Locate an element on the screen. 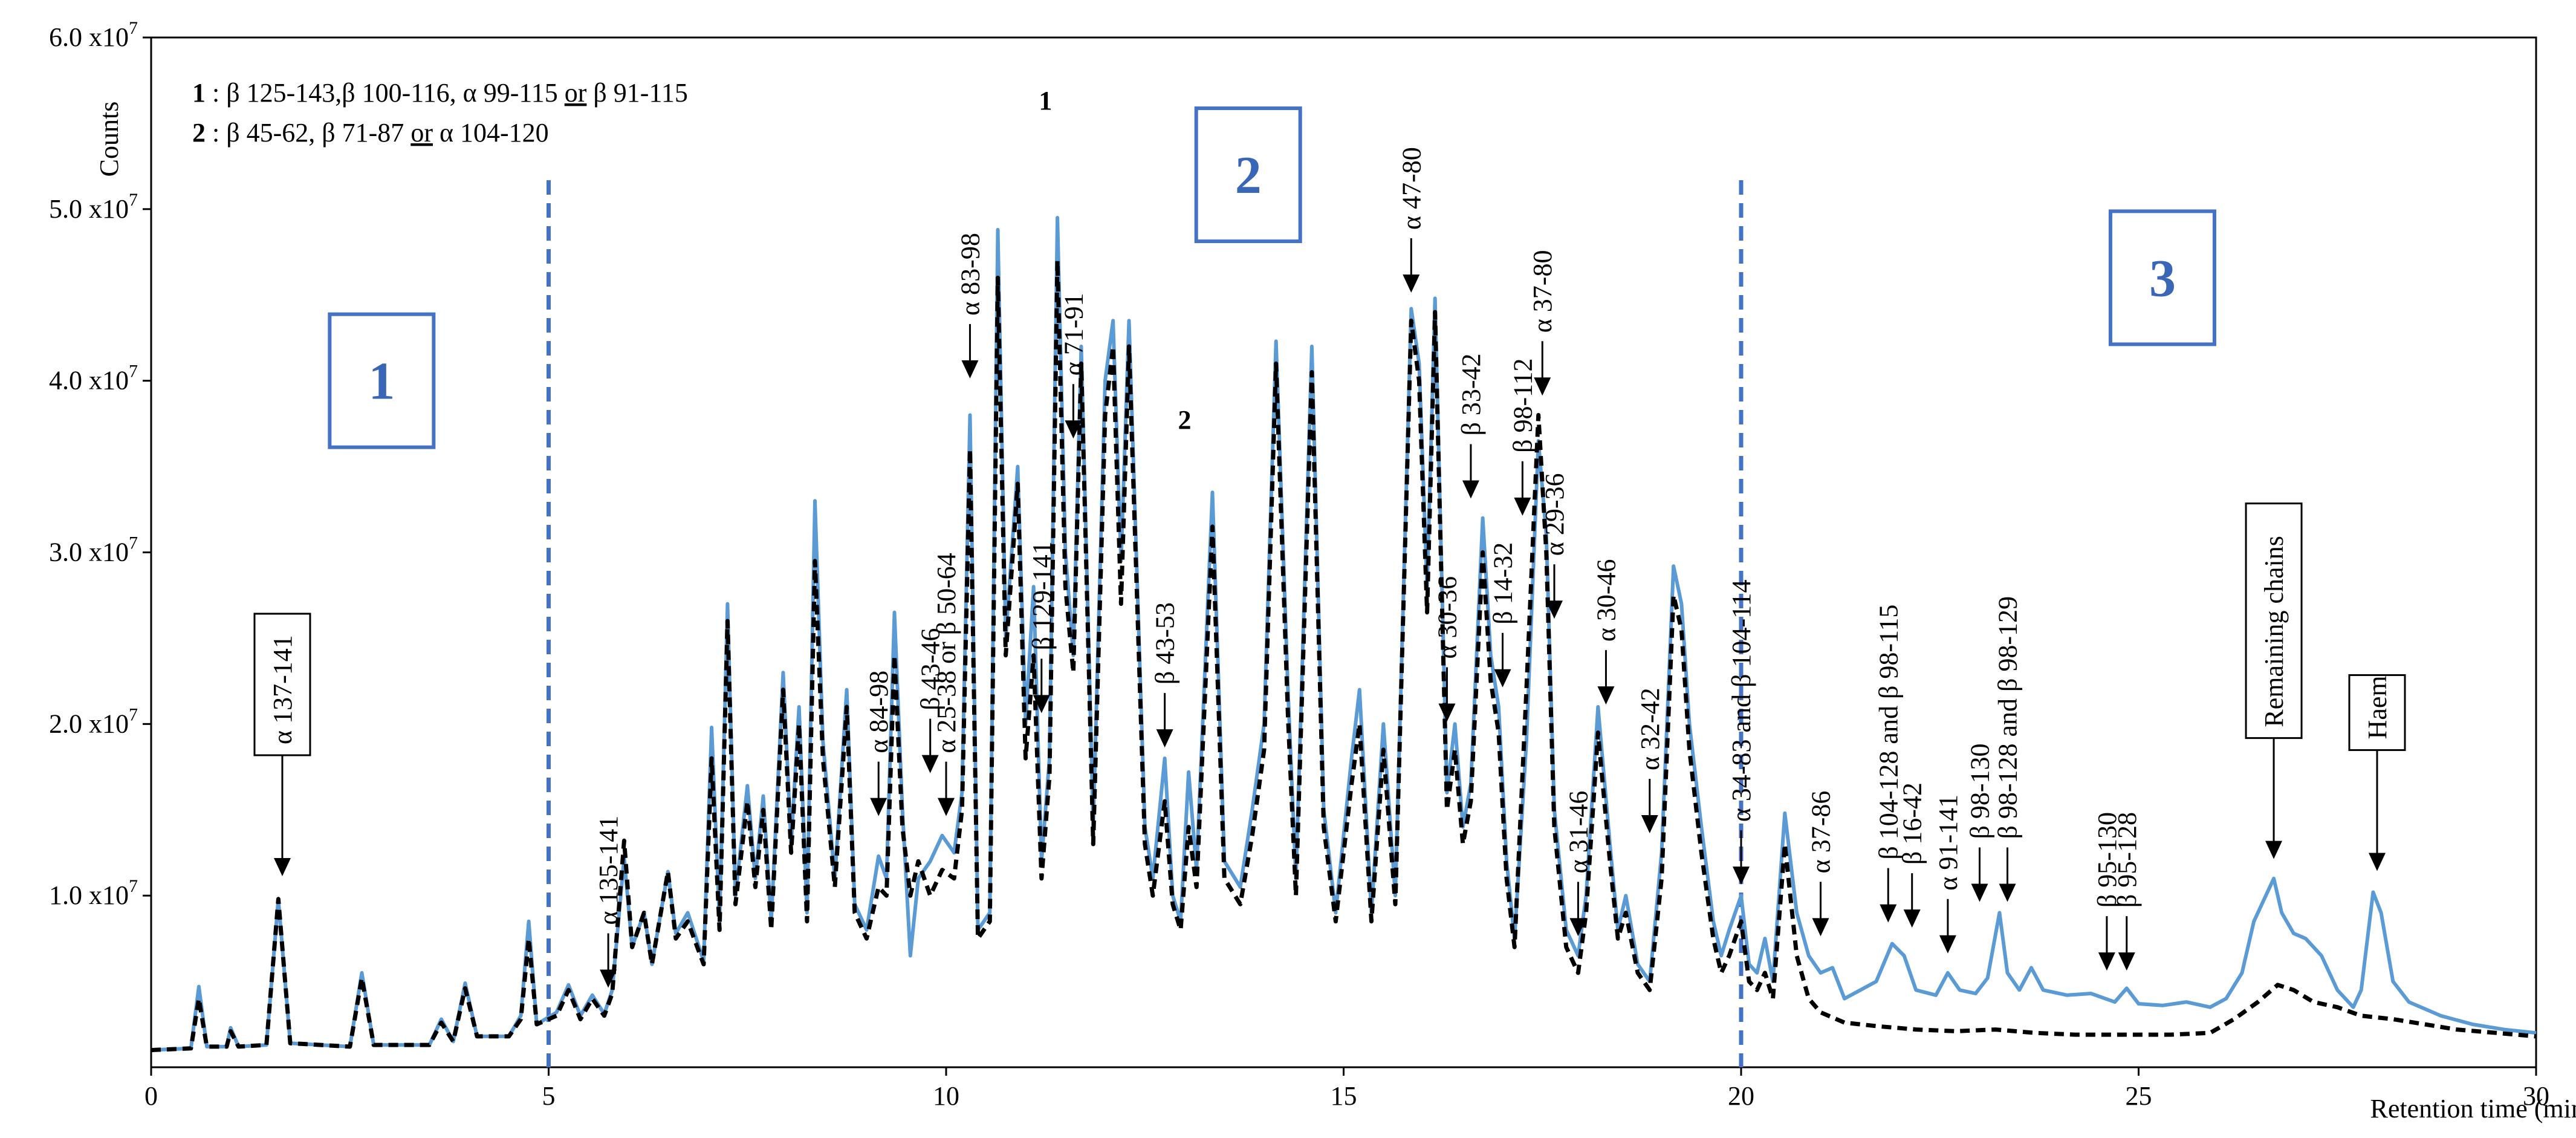  y-tick-label: 6.0 x10⁷ is located at coordinates (94, 35).